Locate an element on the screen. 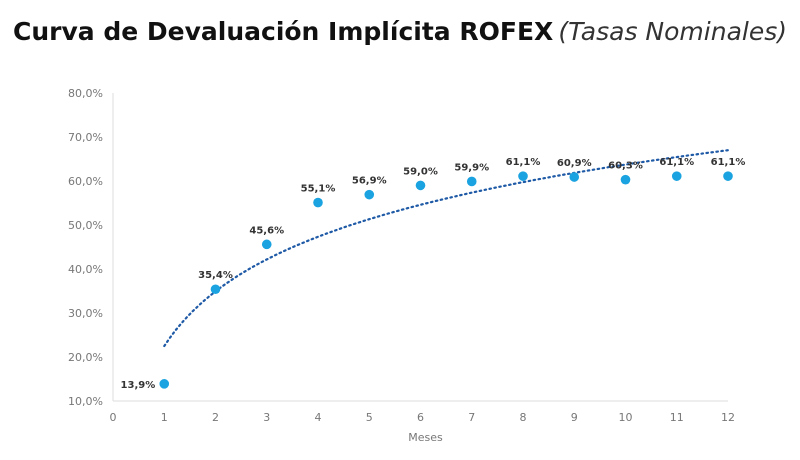 This screenshot has width=800, height=460. data-label: 55,1% is located at coordinates (318, 189).